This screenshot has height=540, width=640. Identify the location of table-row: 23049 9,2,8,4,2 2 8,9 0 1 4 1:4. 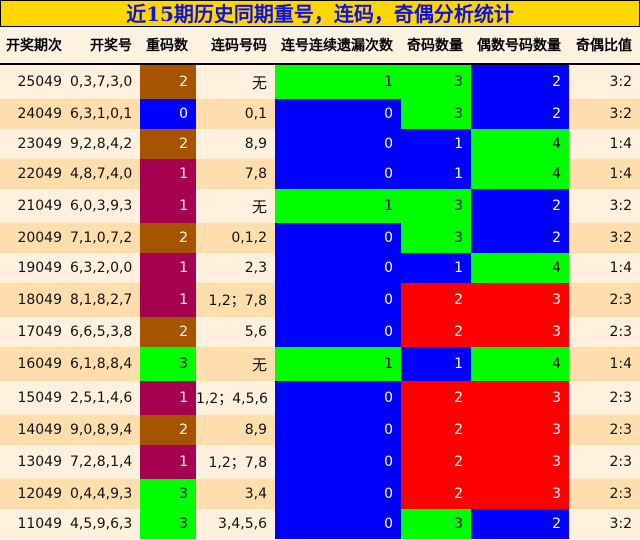
(320, 144).